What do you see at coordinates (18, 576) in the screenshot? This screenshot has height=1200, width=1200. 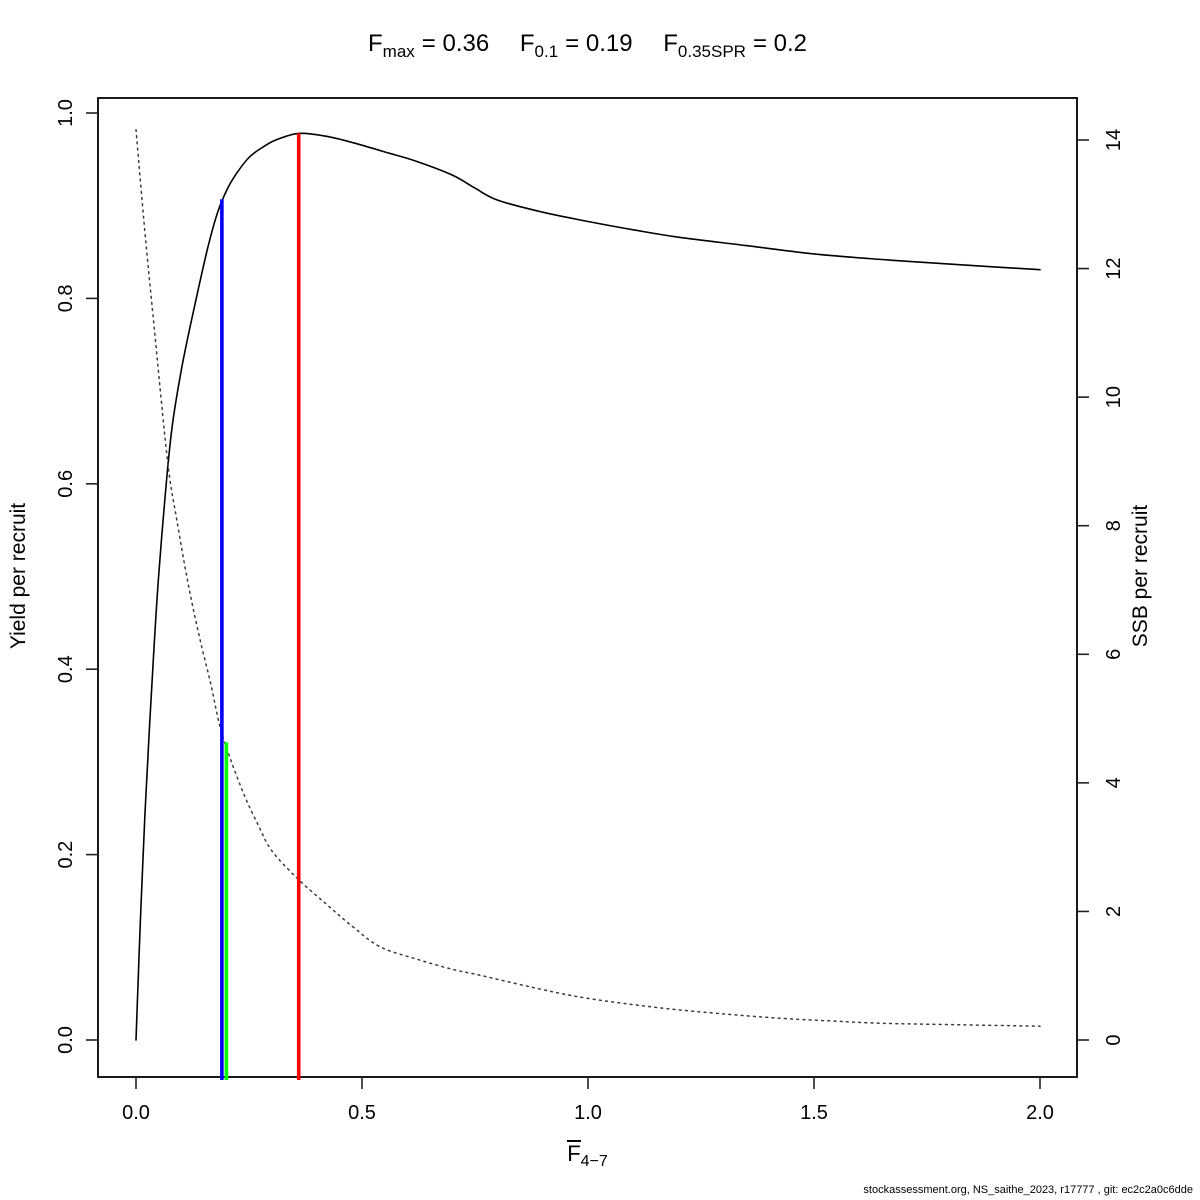 I see `y-axis-label-left: Yield per recruit` at bounding box center [18, 576].